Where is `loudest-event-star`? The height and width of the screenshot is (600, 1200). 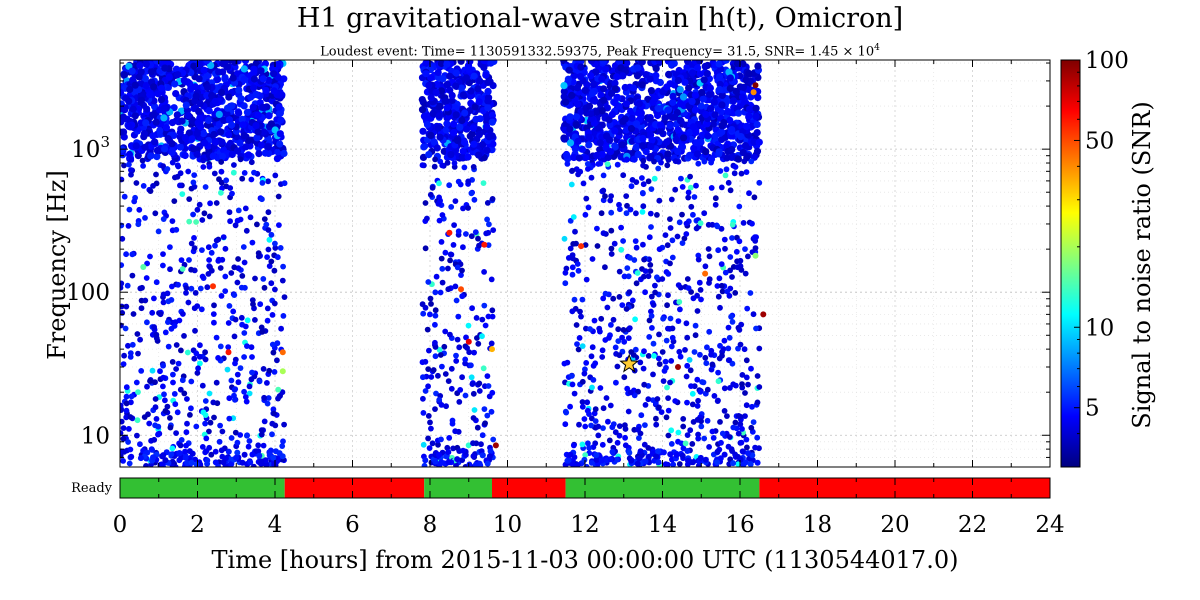 loudest-event-star is located at coordinates (629, 363).